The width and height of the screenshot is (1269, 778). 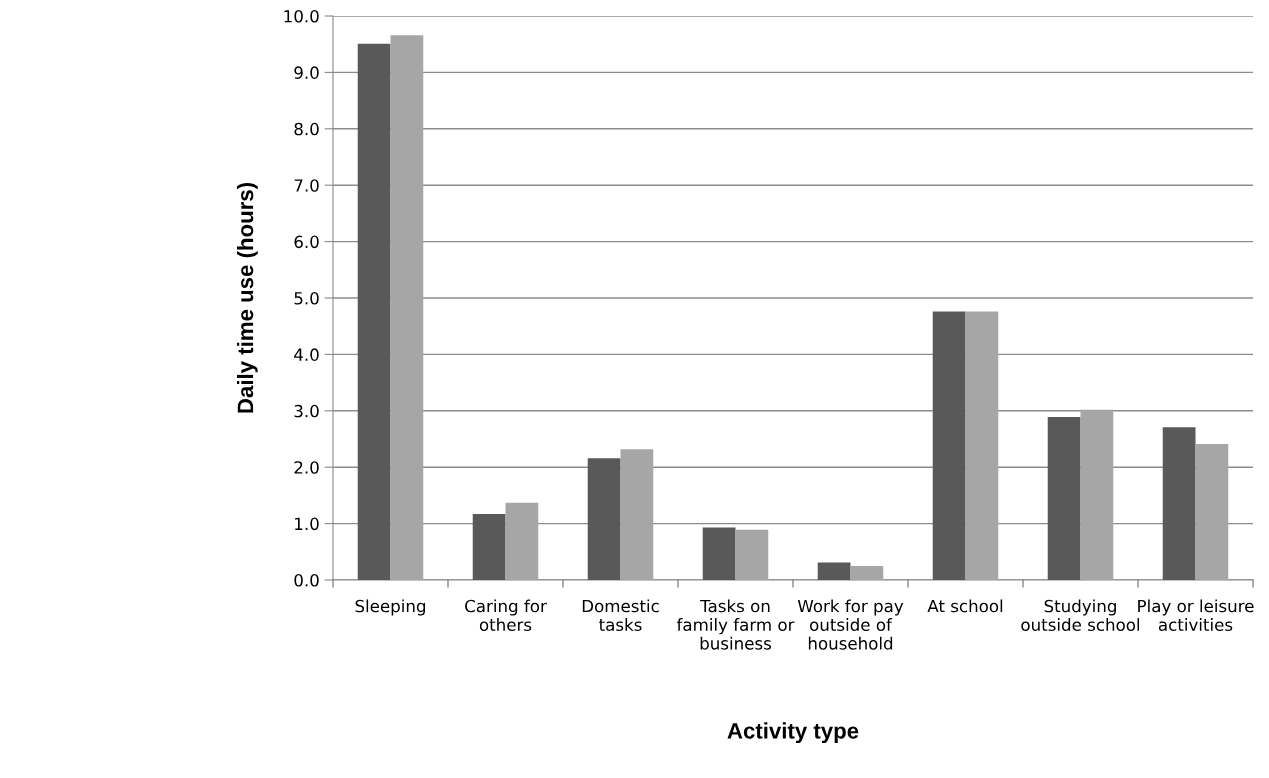 What do you see at coordinates (793, 733) in the screenshot?
I see `x-axis-title: Activity type` at bounding box center [793, 733].